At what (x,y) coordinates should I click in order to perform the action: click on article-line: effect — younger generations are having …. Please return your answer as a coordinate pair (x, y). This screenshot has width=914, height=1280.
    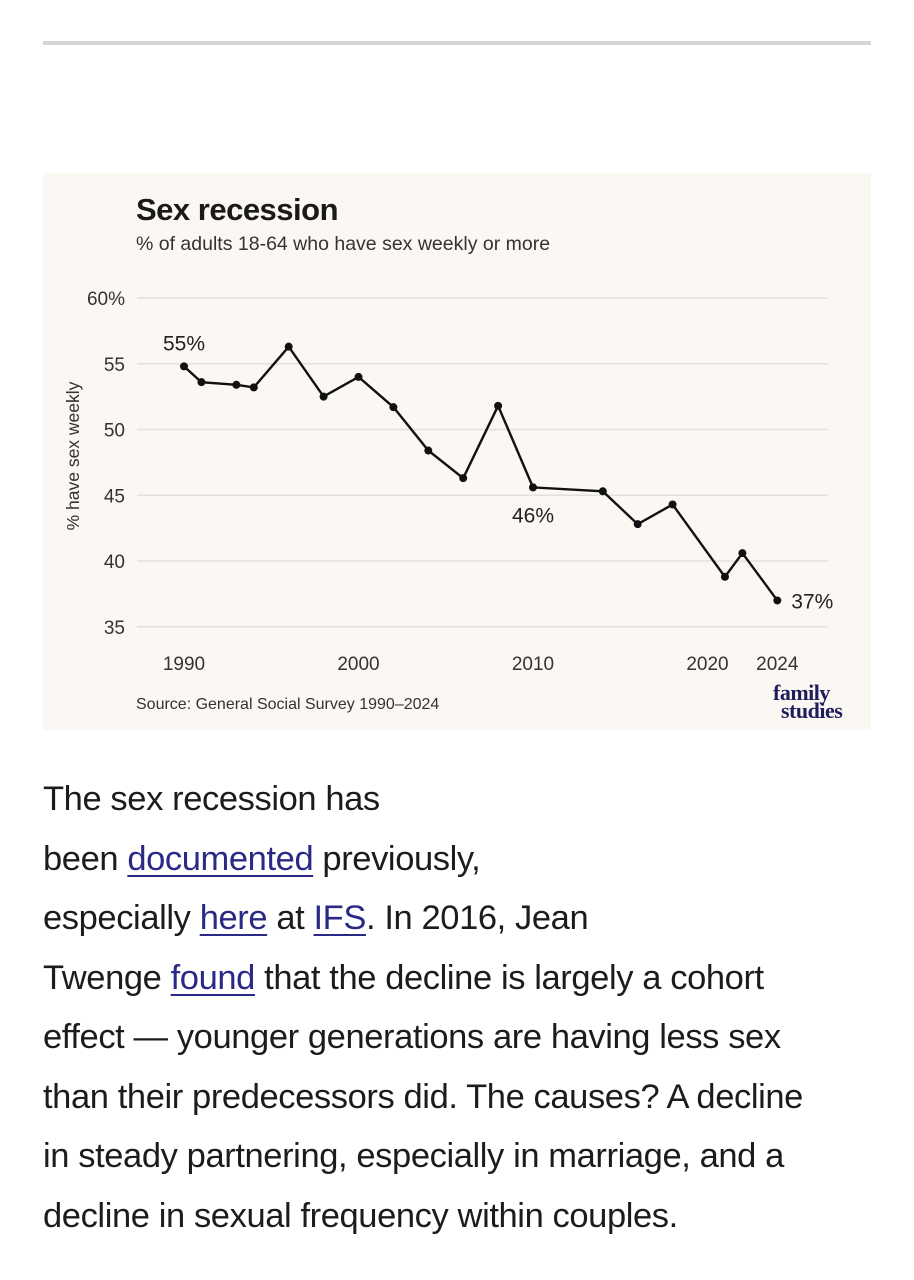
    Looking at the image, I should click on (463, 1038).